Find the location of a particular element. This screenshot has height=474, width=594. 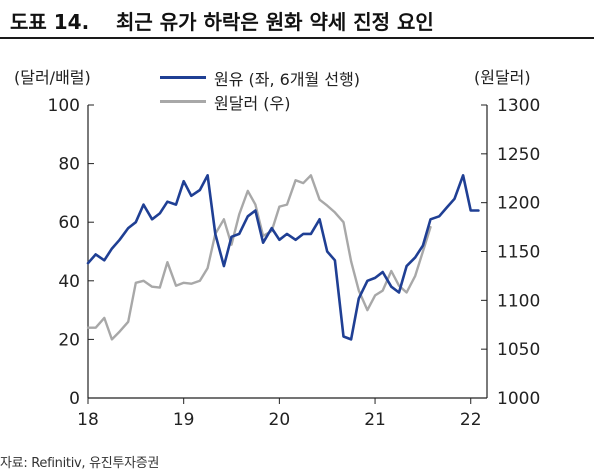

right-tick-label: 1000 is located at coordinates (518, 399).